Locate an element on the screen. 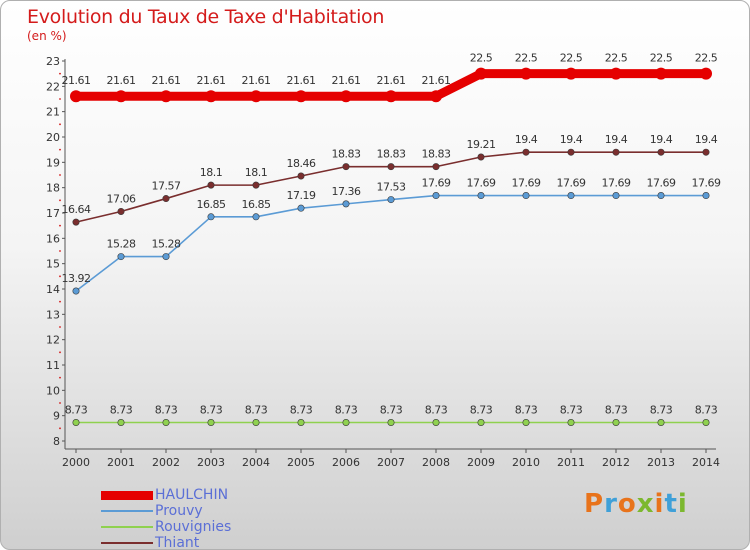 The height and width of the screenshot is (550, 750). data-label: 17.19 is located at coordinates (301, 195).